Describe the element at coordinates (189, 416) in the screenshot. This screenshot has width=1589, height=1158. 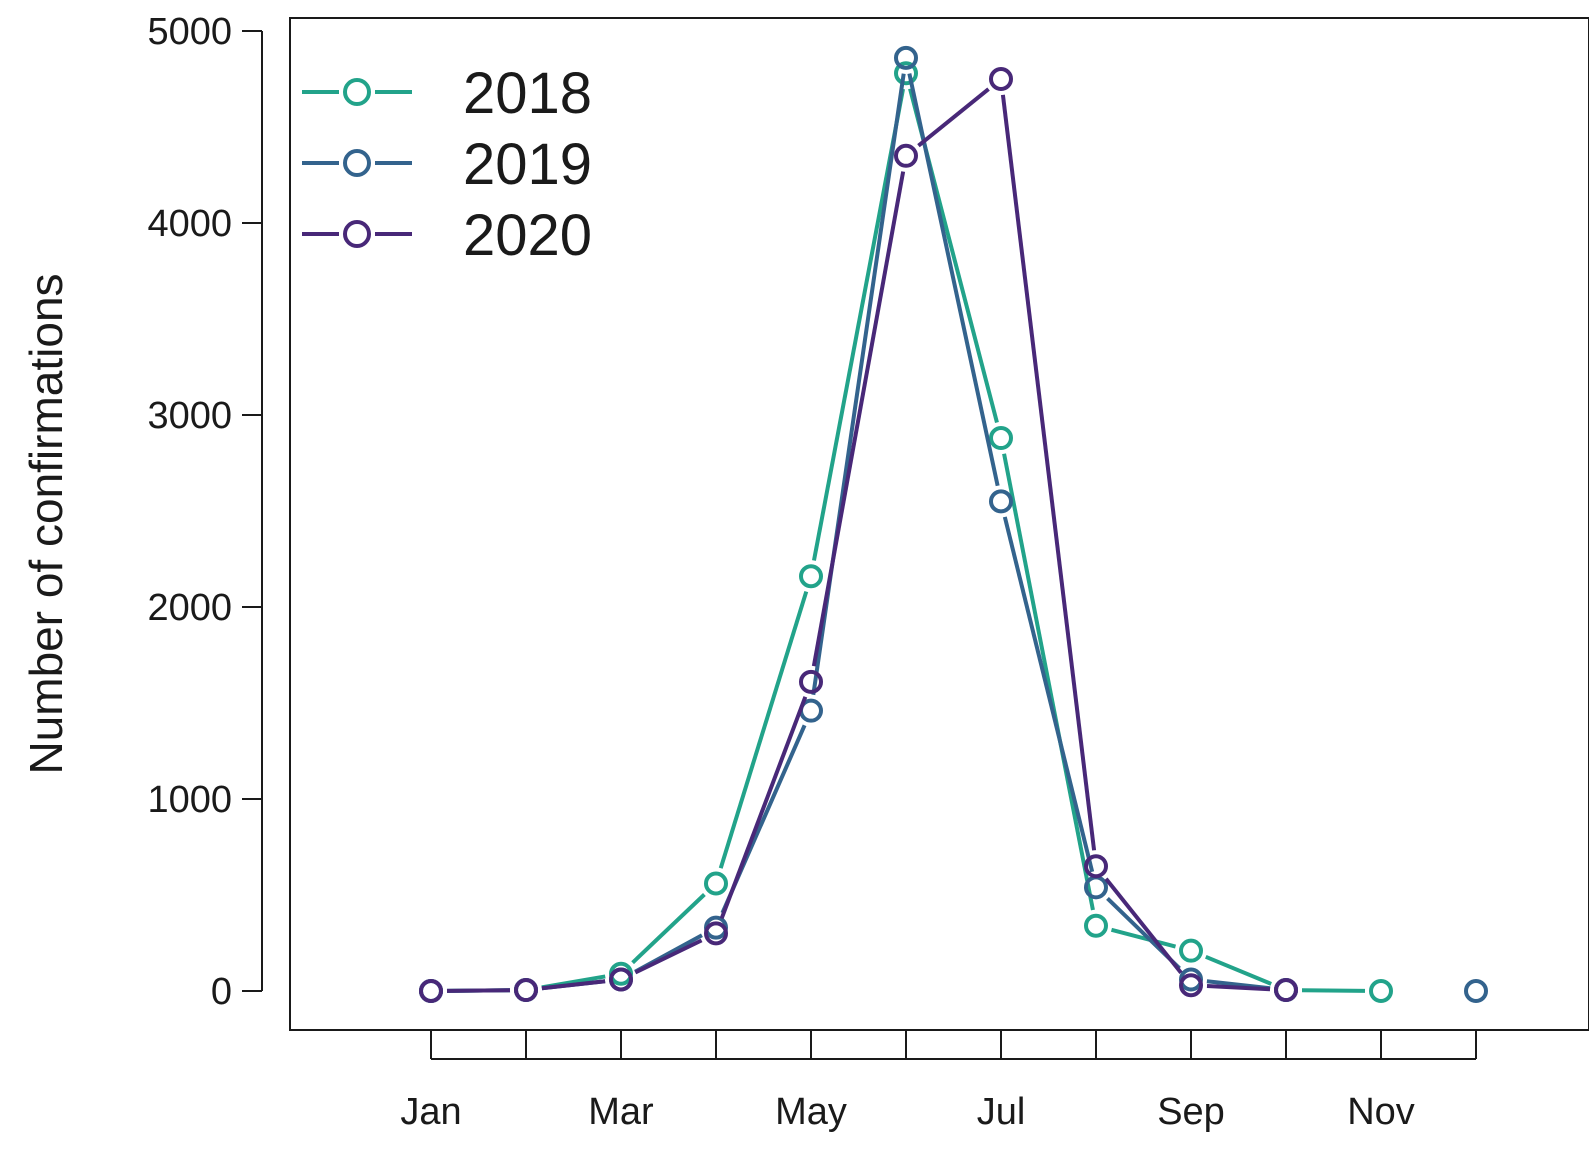
I see `y-tick-label: 3000` at that location.